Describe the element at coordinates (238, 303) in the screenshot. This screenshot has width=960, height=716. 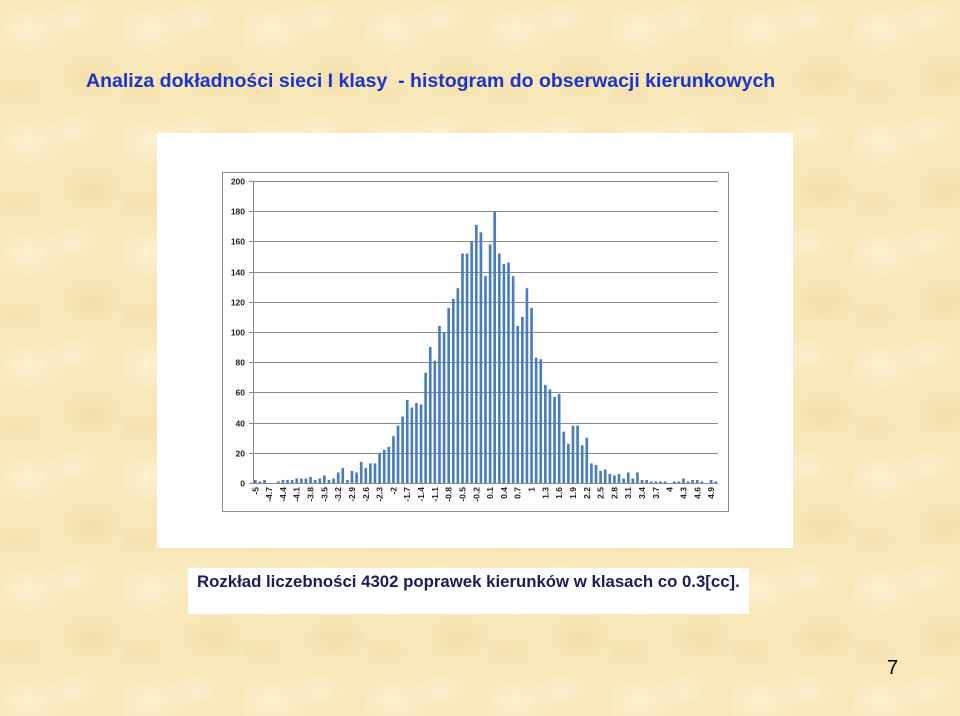
I see `y-tick-label: 120` at that location.